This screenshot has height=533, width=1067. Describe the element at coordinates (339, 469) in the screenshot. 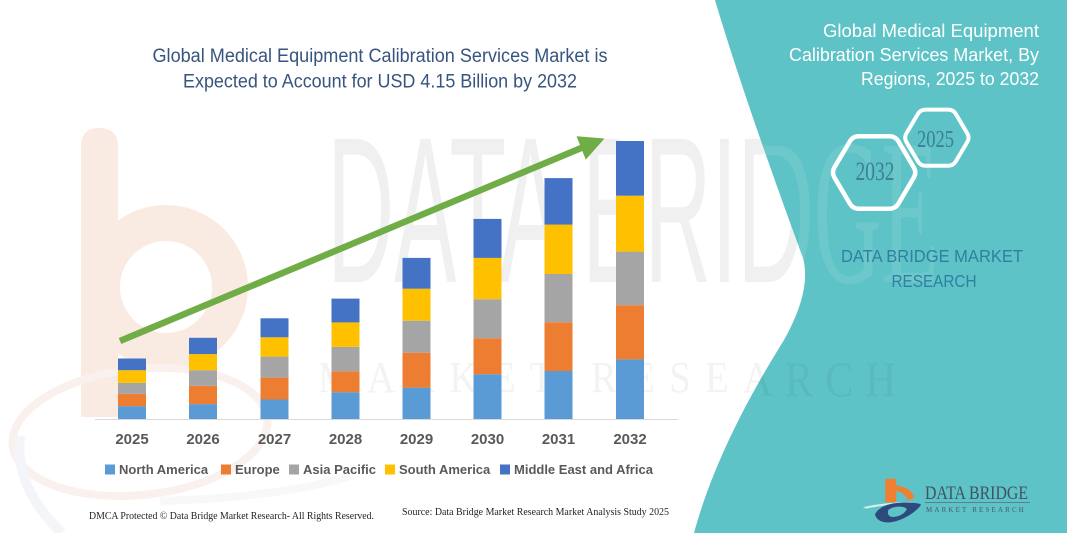

I see `svg-text: Asia Pacific` at that location.